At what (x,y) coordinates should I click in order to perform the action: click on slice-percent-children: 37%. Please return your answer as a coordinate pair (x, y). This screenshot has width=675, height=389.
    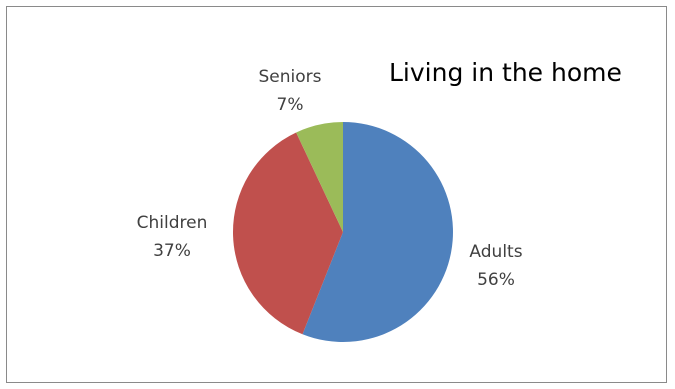
    Looking at the image, I should click on (172, 251).